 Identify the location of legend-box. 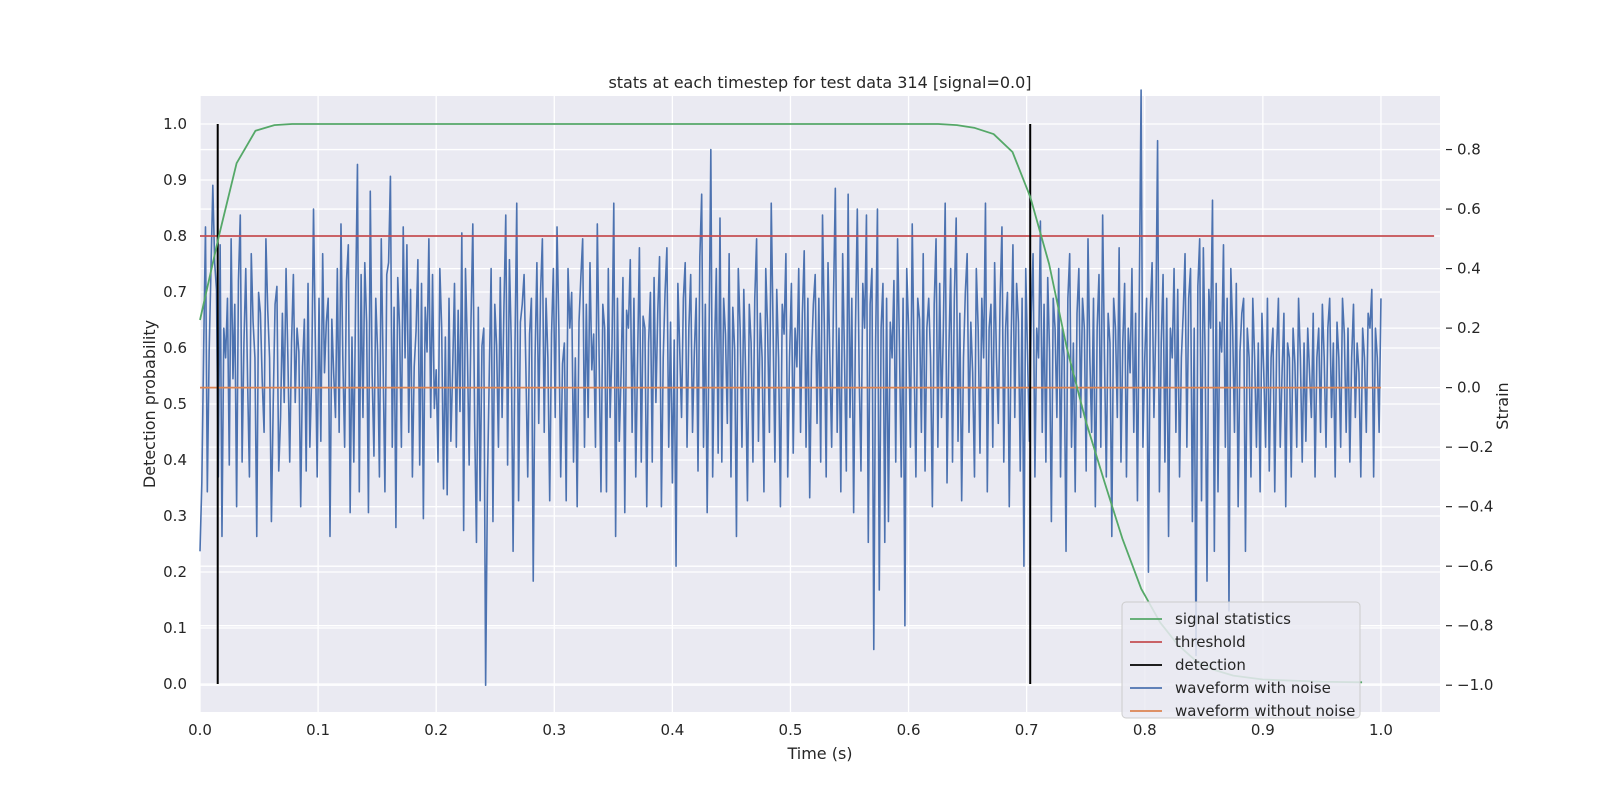
(1241, 660).